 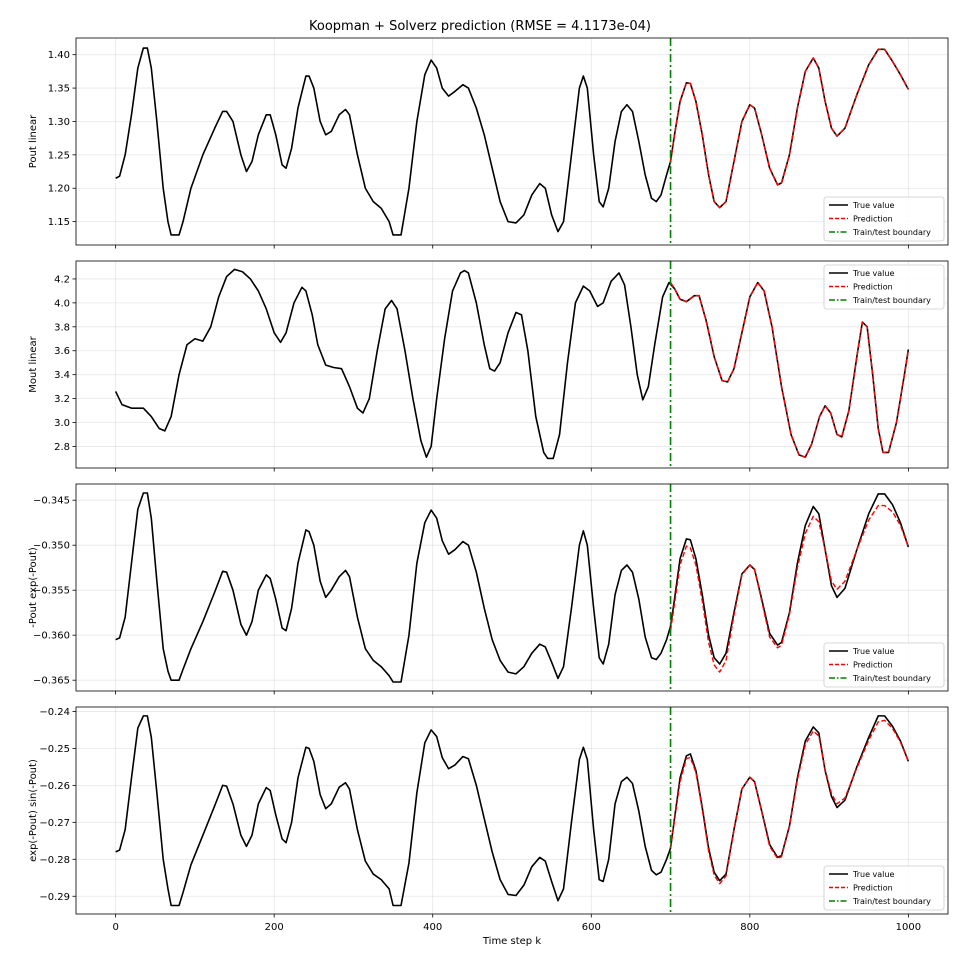 What do you see at coordinates (432, 927) in the screenshot?
I see `x-tick-label: 400` at bounding box center [432, 927].